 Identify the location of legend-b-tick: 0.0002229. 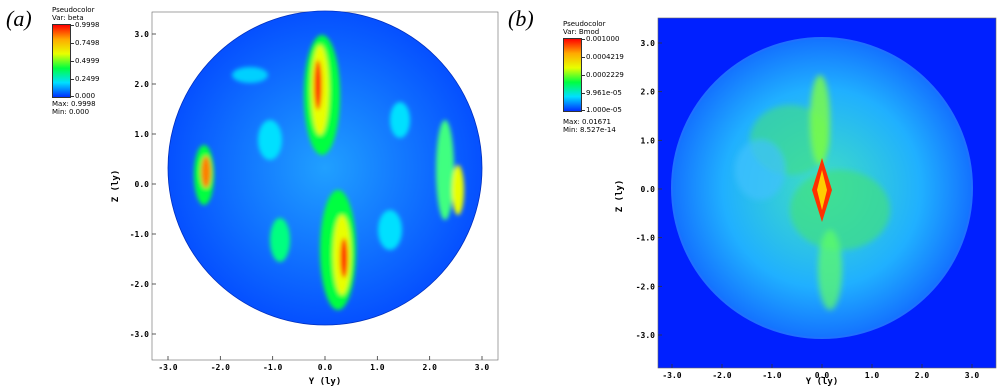
(603, 75).